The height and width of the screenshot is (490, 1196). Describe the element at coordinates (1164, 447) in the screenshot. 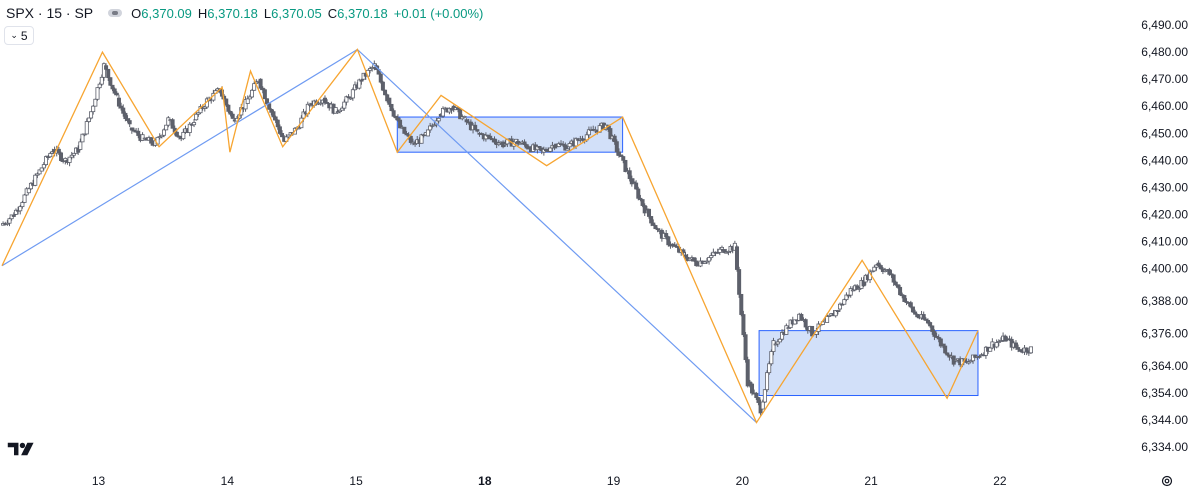

I see `price-tick-label: 6,334.00` at that location.